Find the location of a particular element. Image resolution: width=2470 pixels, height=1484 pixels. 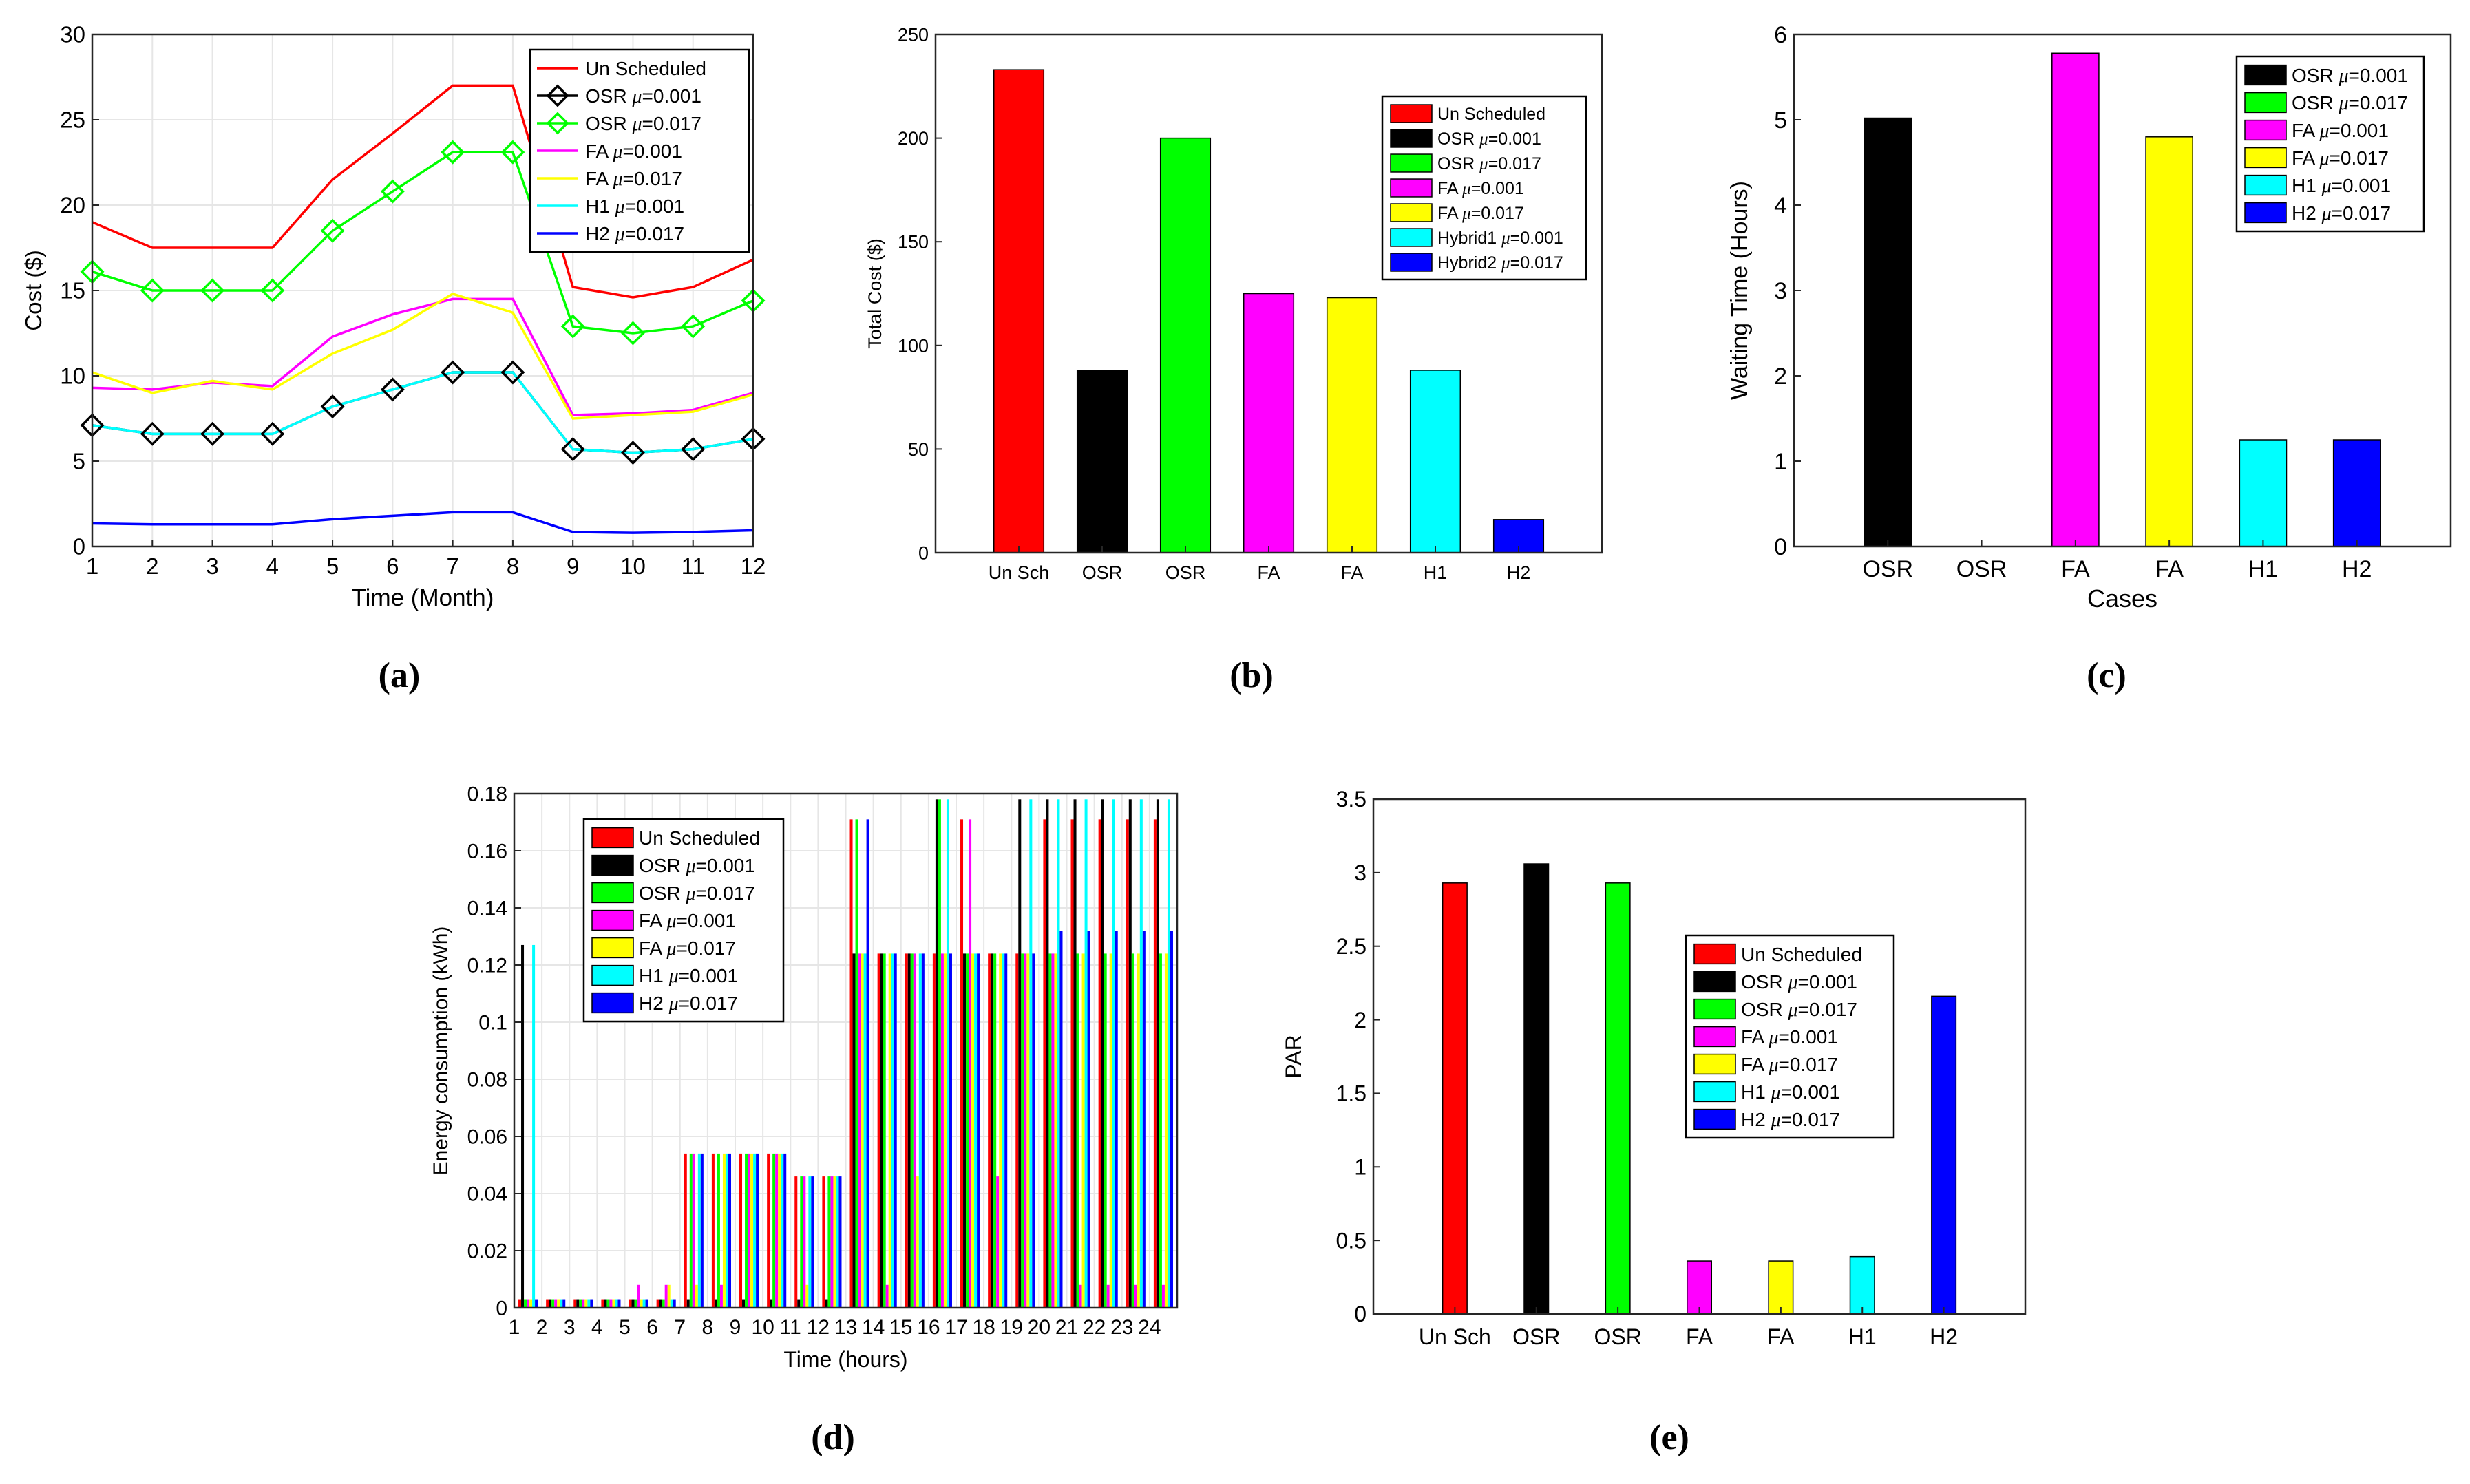

legend-text-part: FA is located at coordinates (1755, 1037).